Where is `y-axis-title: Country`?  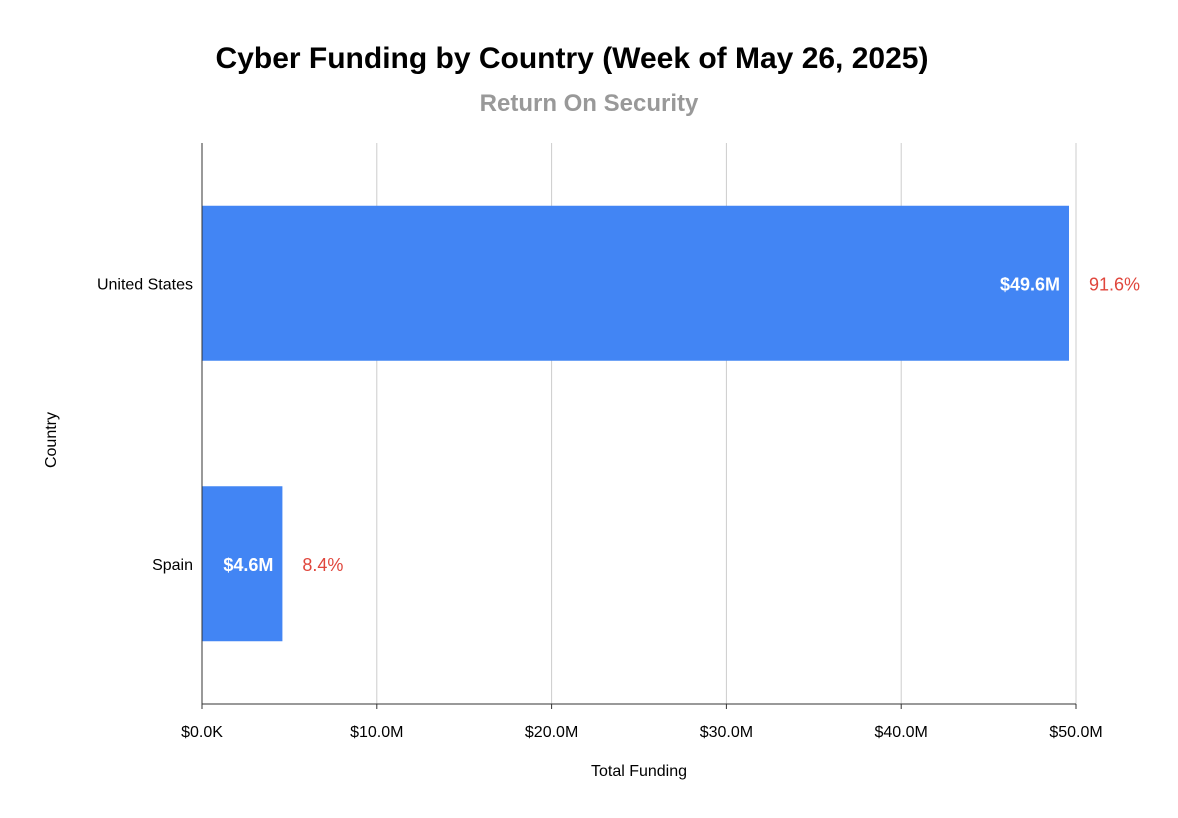 y-axis-title: Country is located at coordinates (51, 440).